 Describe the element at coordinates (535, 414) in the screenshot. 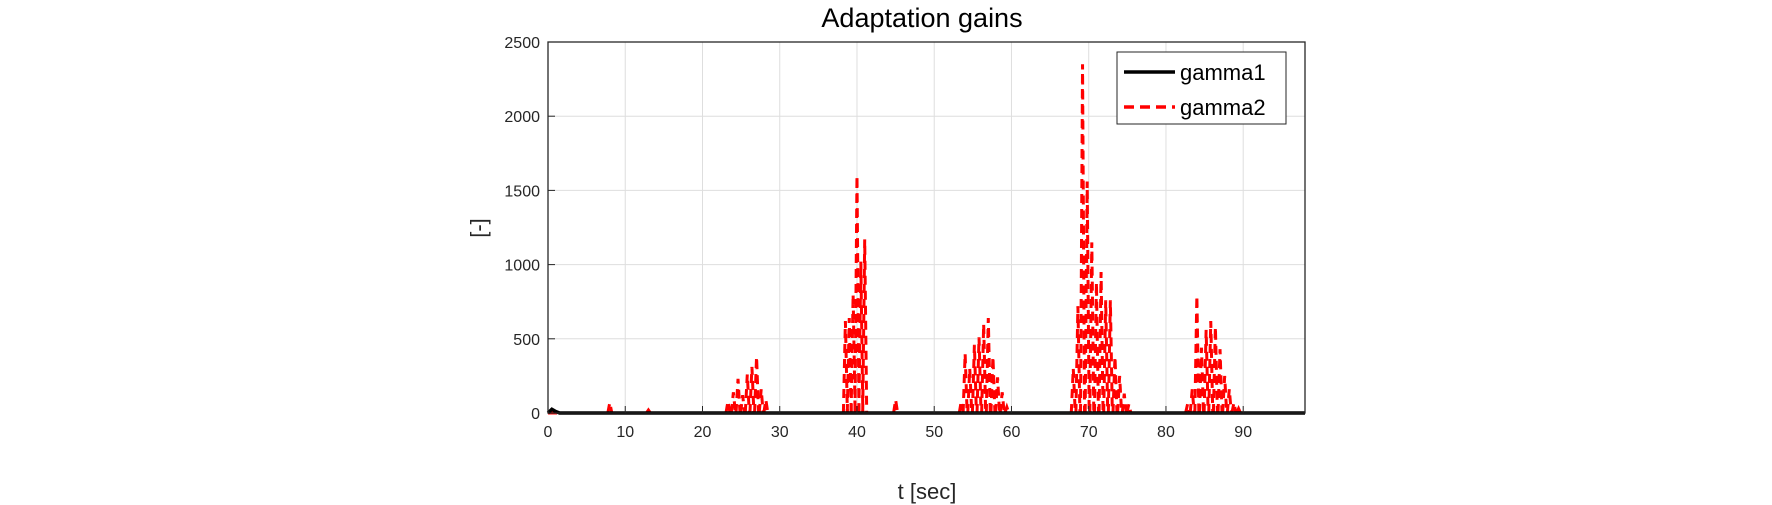

I see `y-tick-label: 0` at that location.